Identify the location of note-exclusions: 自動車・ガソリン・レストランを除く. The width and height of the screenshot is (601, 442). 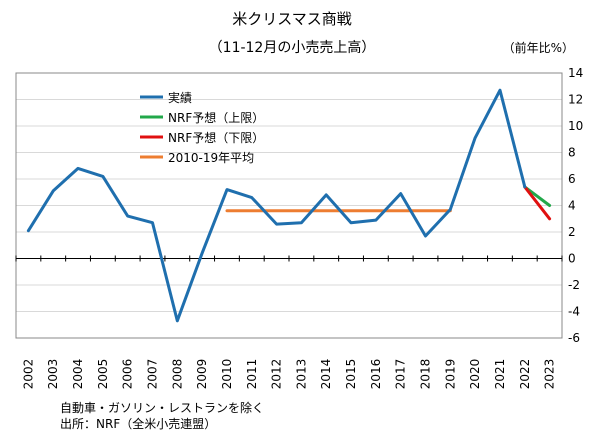
(162, 407).